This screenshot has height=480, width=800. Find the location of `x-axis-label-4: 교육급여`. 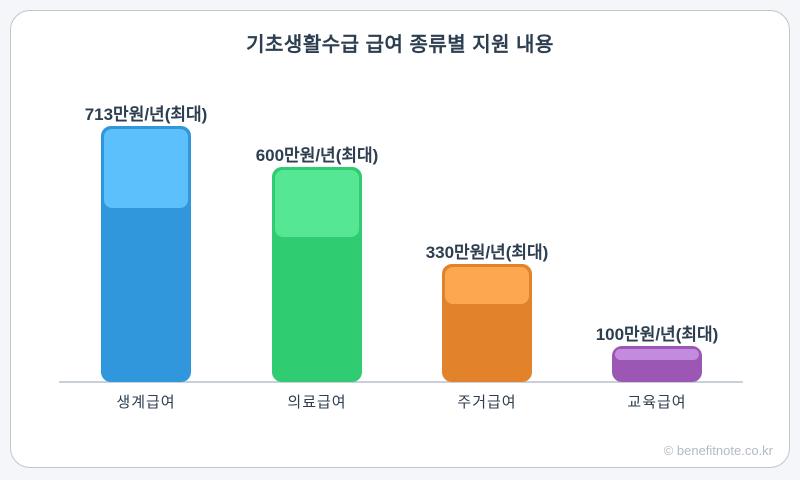

x-axis-label-4: 교육급여 is located at coordinates (657, 402).